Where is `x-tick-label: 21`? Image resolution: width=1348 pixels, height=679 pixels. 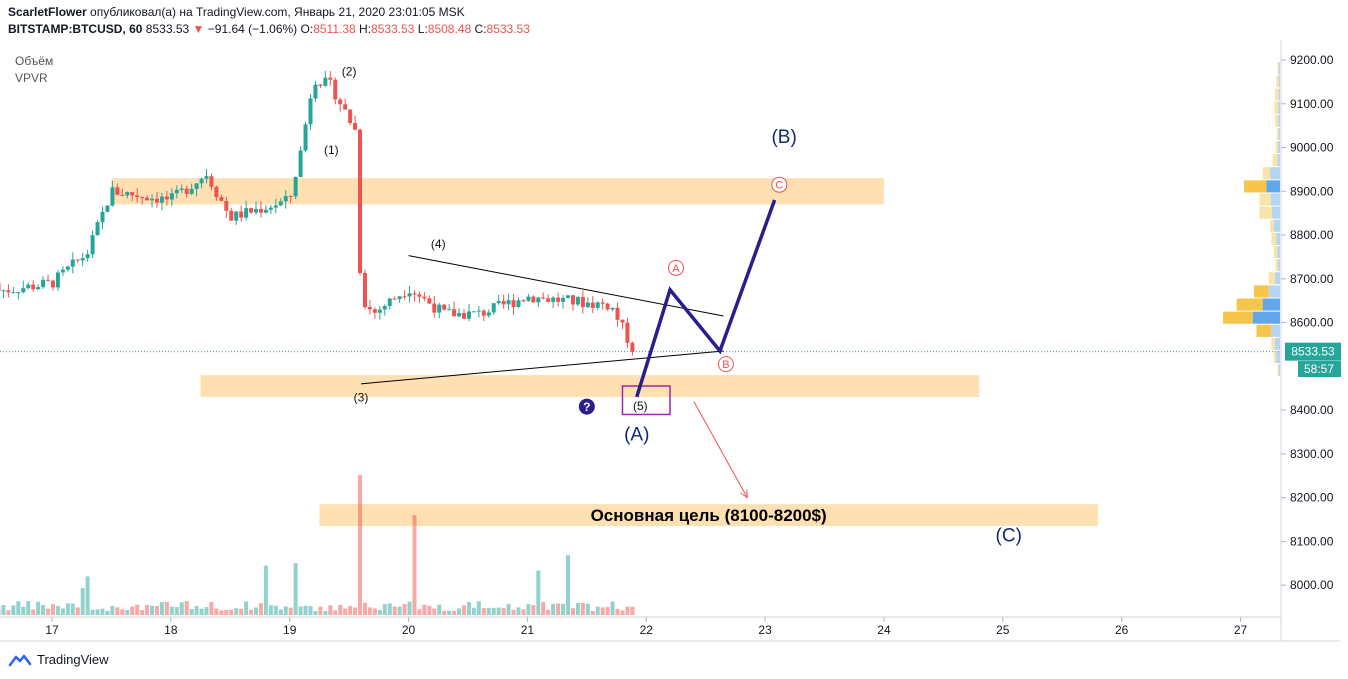 x-tick-label: 21 is located at coordinates (528, 630).